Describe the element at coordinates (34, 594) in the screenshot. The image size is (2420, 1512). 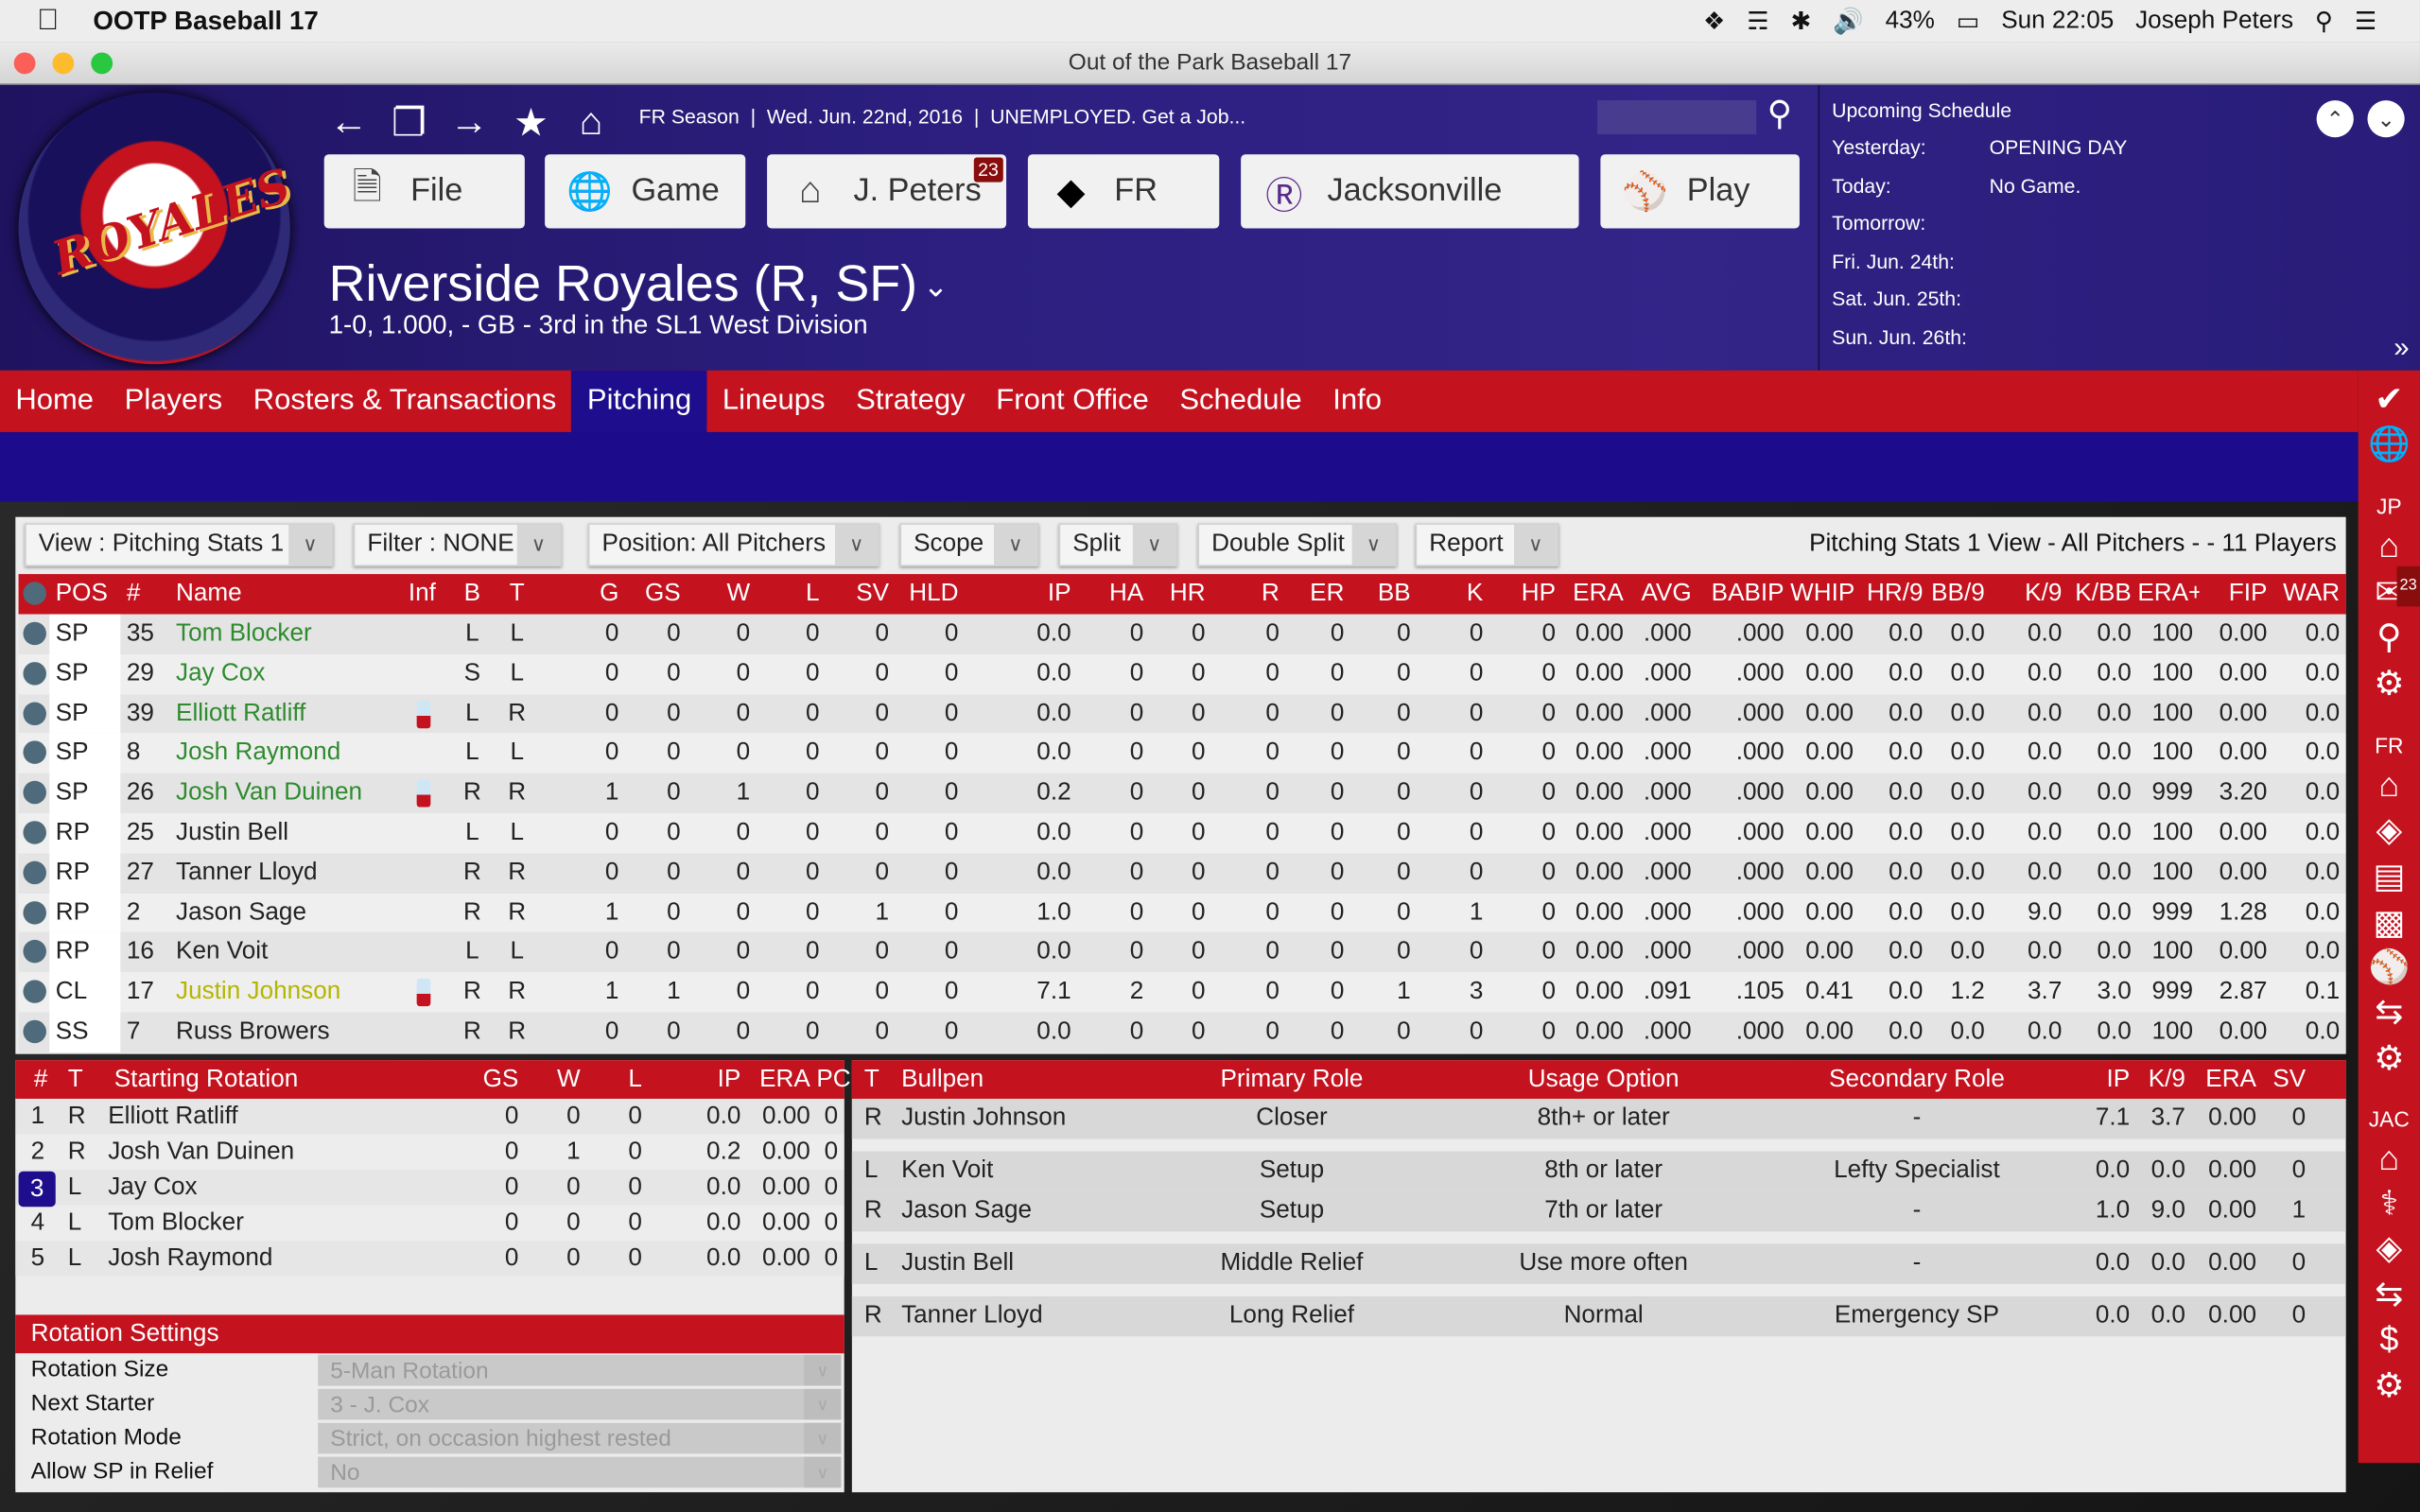
I see `select-all-dot` at that location.